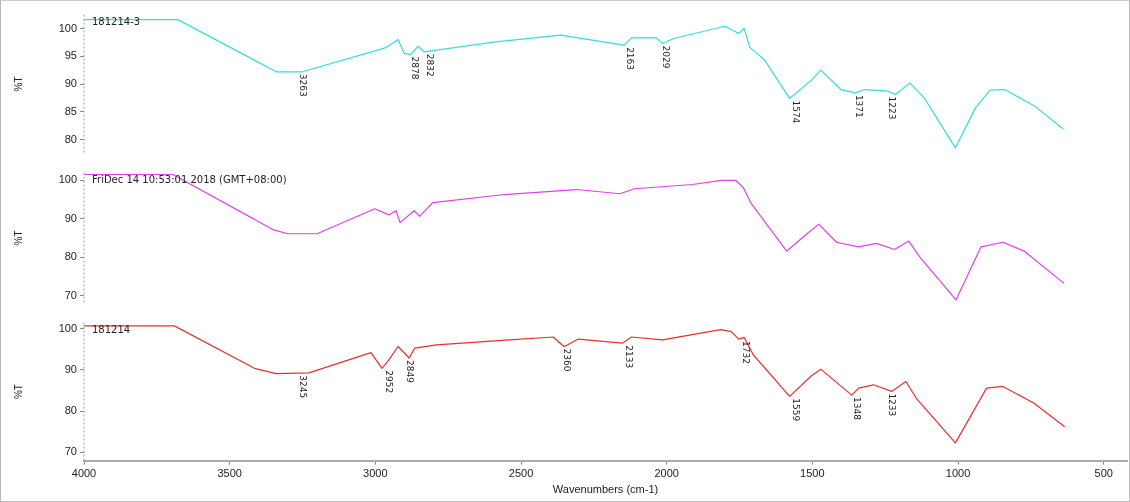 Image resolution: width=1130 pixels, height=502 pixels. What do you see at coordinates (521, 473) in the screenshot?
I see `x-tick-label: 2500` at bounding box center [521, 473].